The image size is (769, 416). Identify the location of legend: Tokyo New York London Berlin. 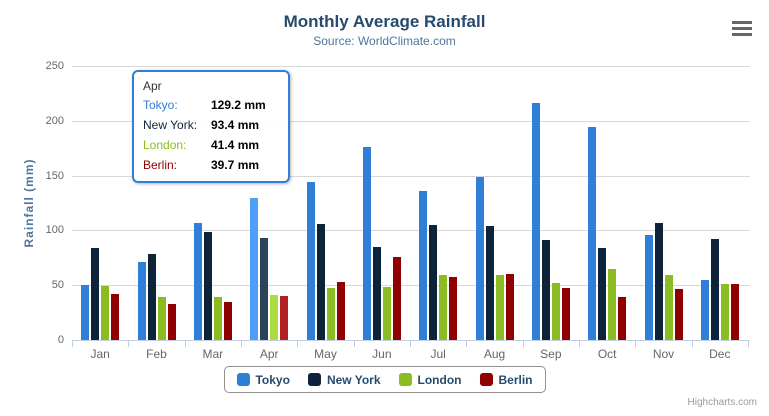
(384, 379).